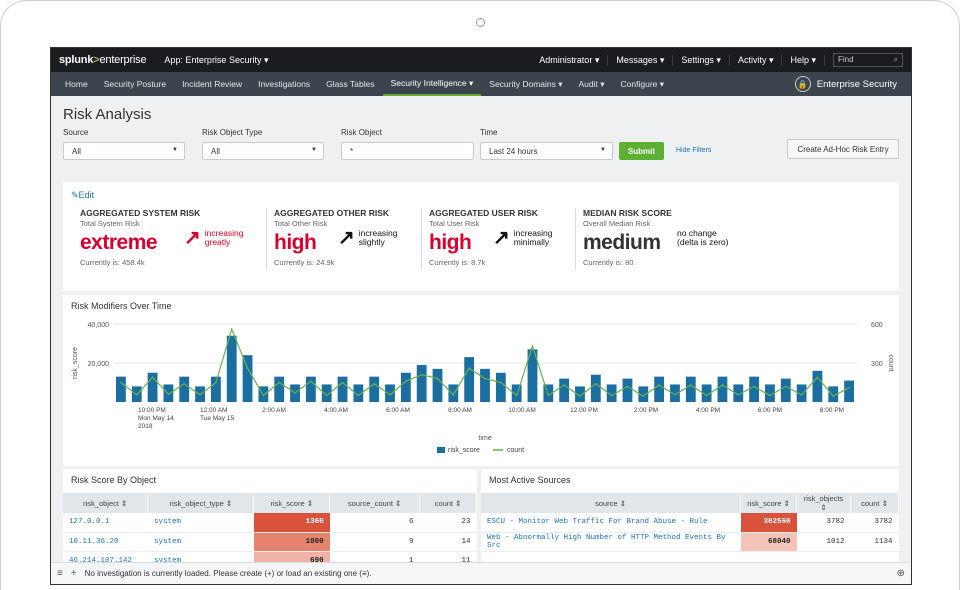  I want to click on column-header: risk_object ⇕, so click(106, 503).